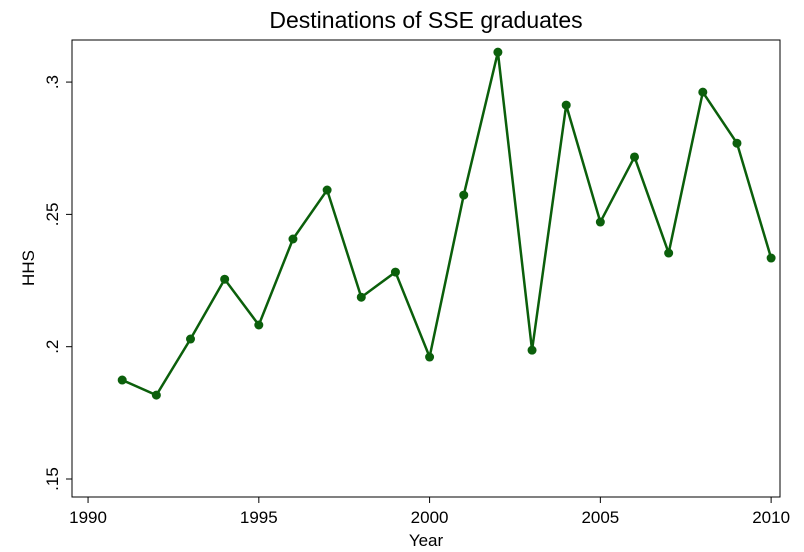  I want to click on y-tick-label: .3, so click(52, 82).